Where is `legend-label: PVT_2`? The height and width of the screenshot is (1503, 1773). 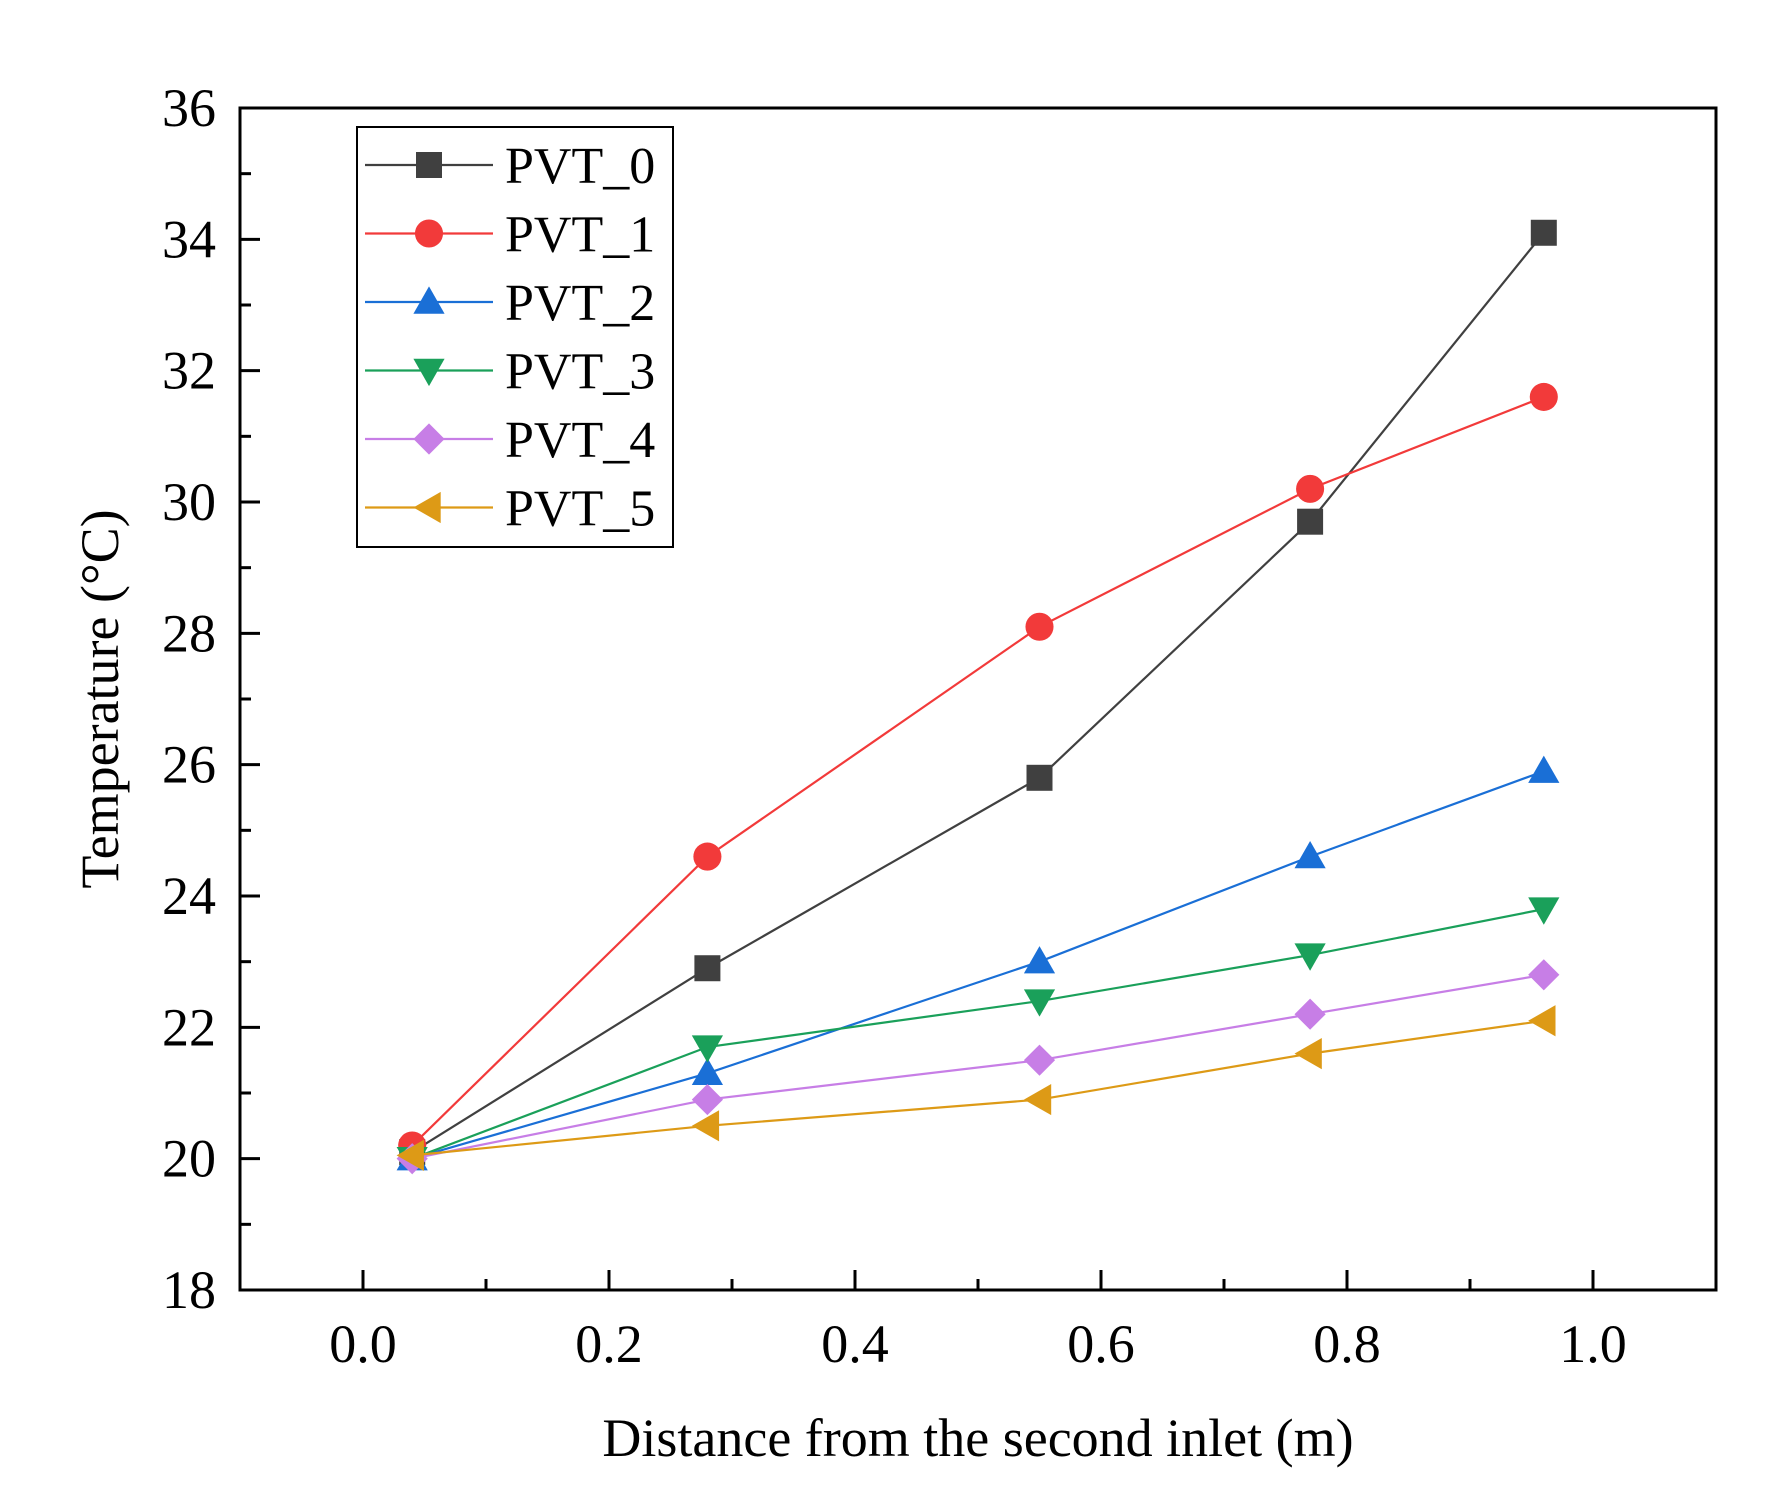 legend-label: PVT_2 is located at coordinates (580, 303).